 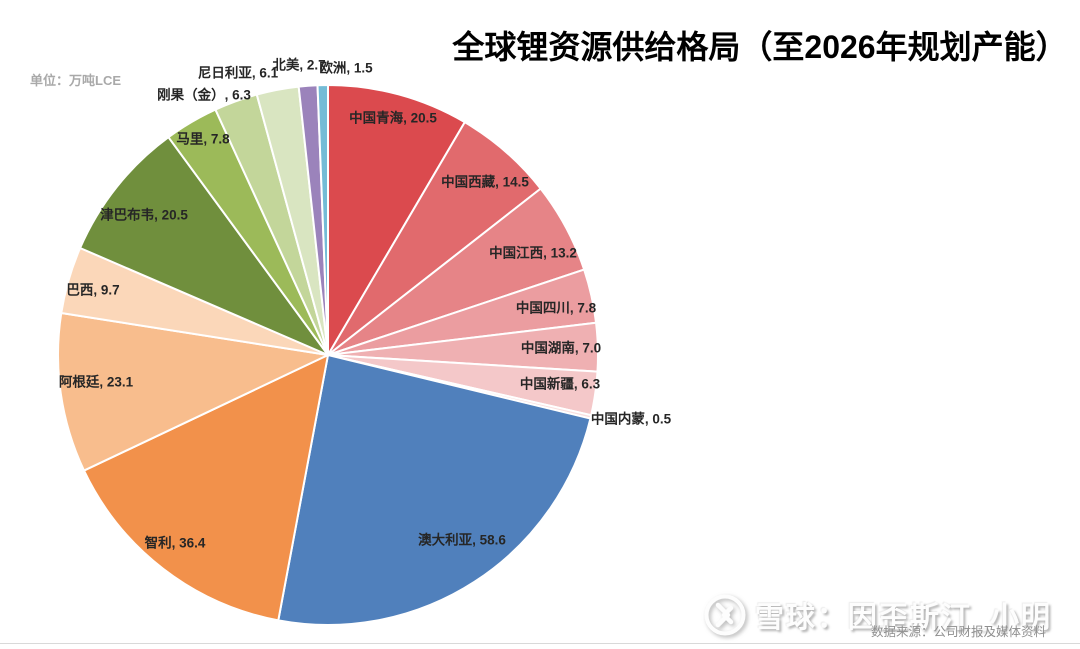 I want to click on slice-label: 津巴布韦, 20.5, so click(x=144, y=215).